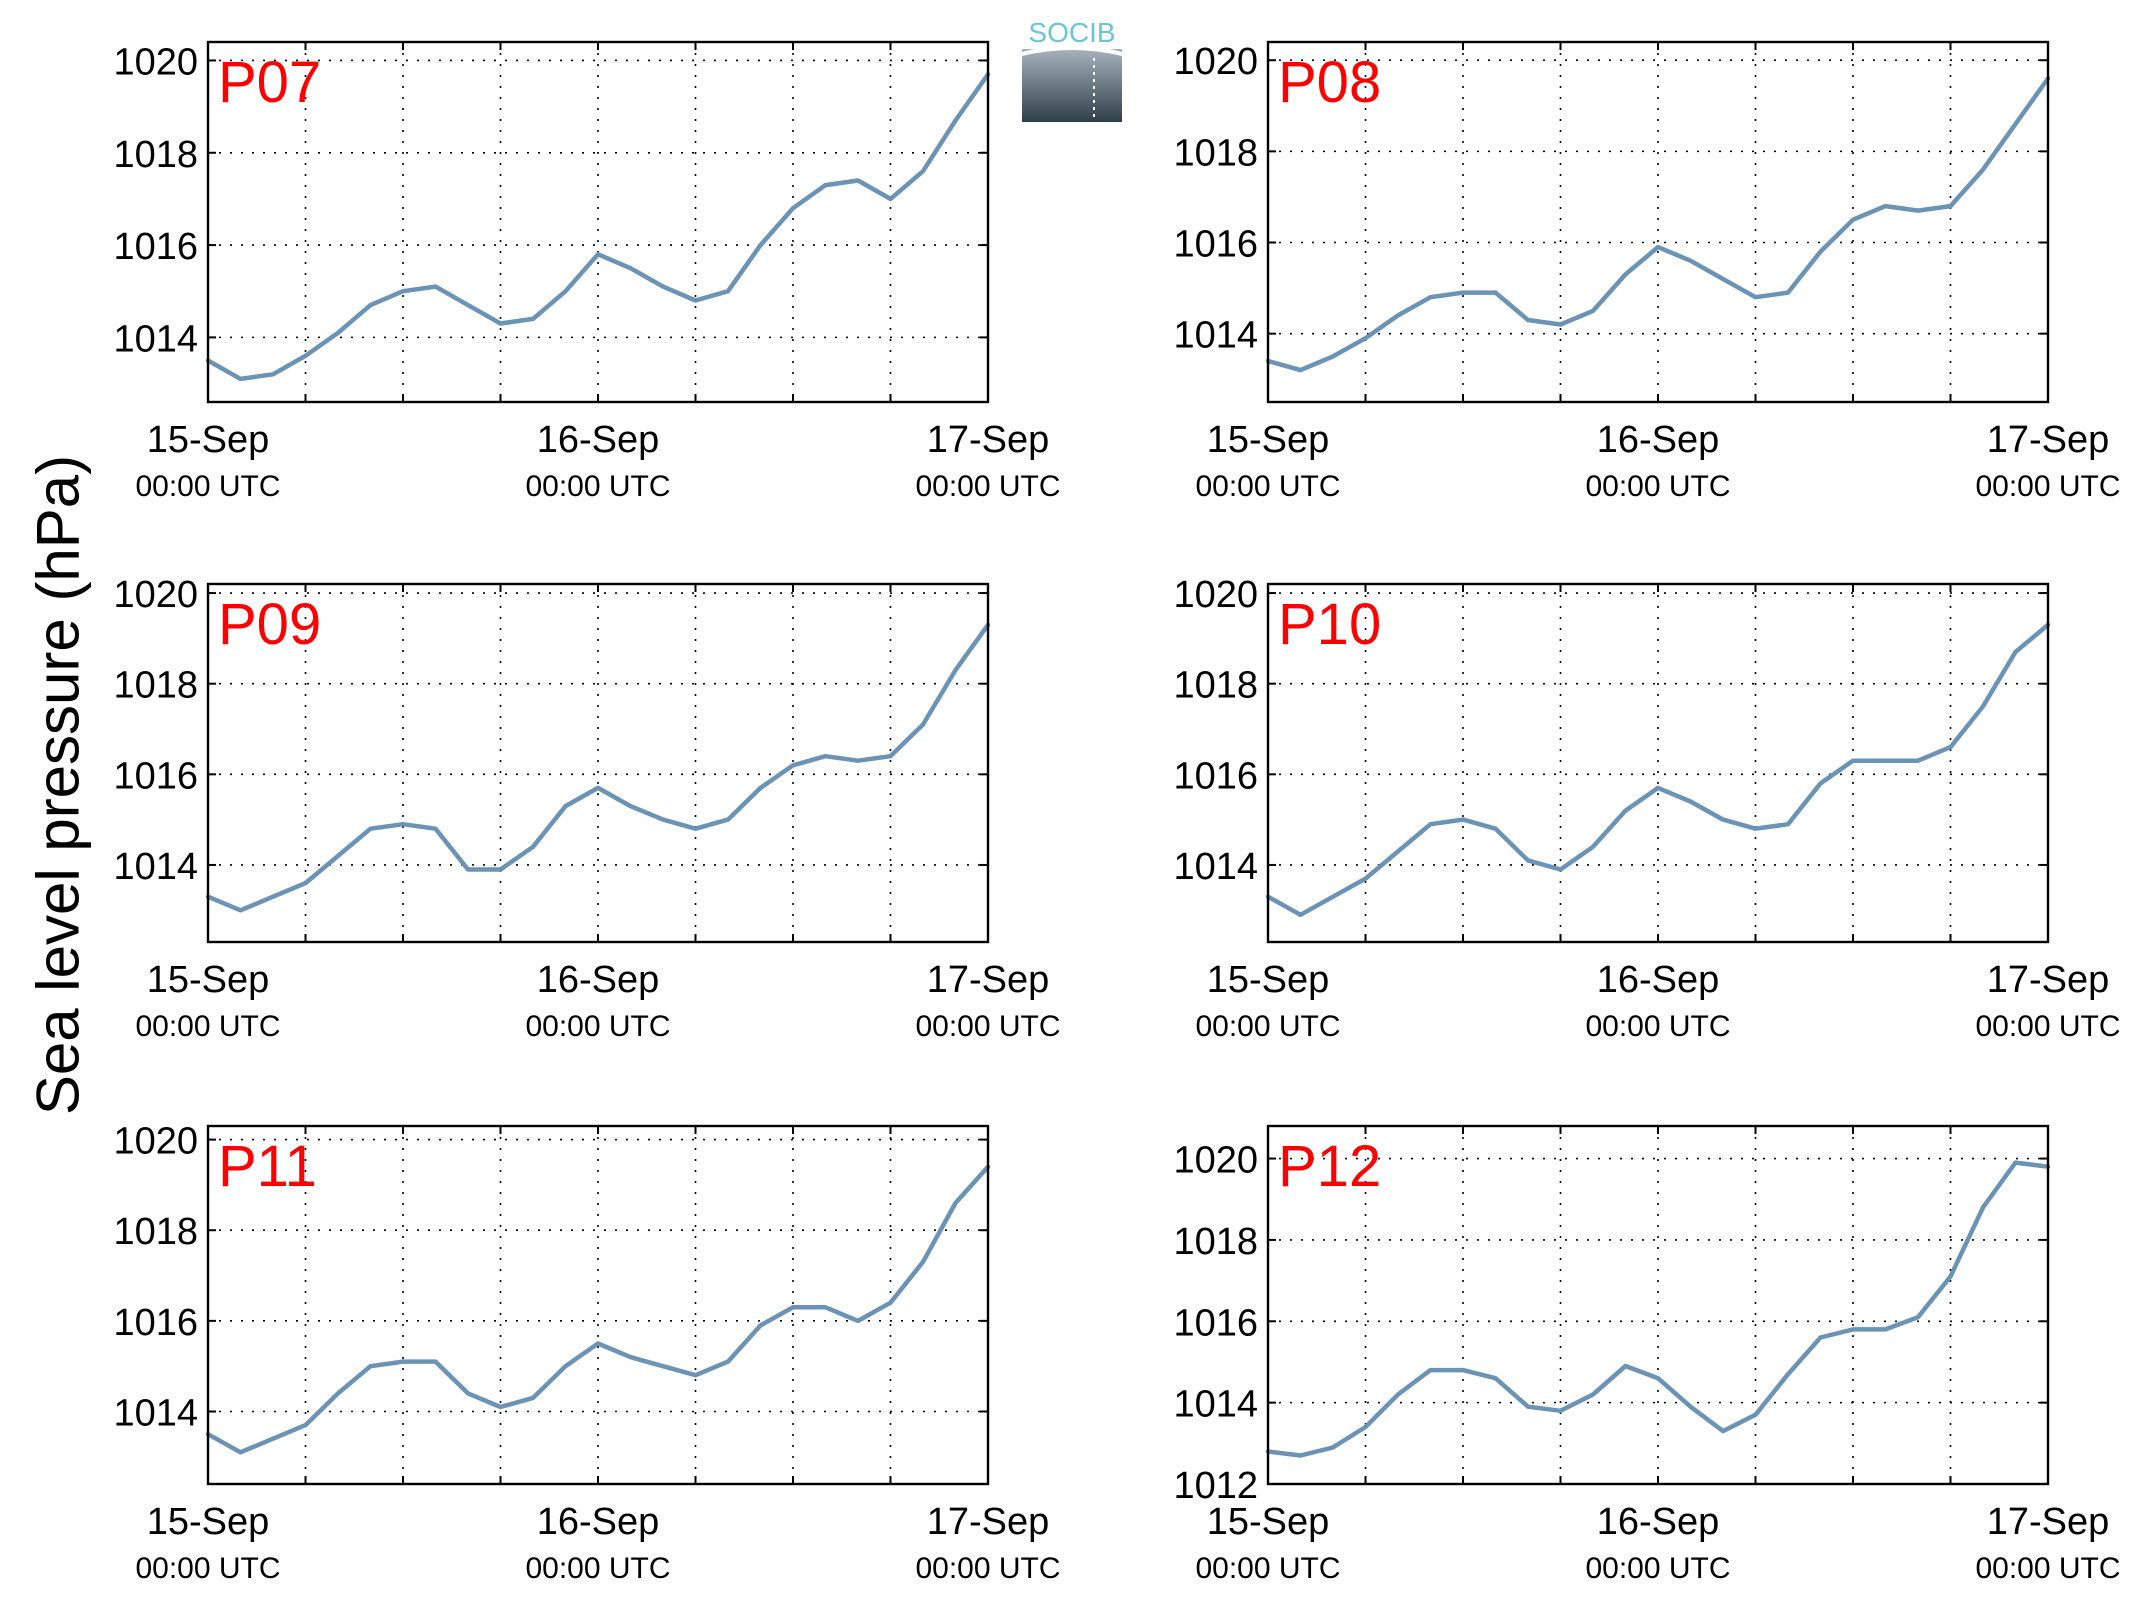  Describe the element at coordinates (1329, 82) in the screenshot. I see `station-label: P08` at that location.